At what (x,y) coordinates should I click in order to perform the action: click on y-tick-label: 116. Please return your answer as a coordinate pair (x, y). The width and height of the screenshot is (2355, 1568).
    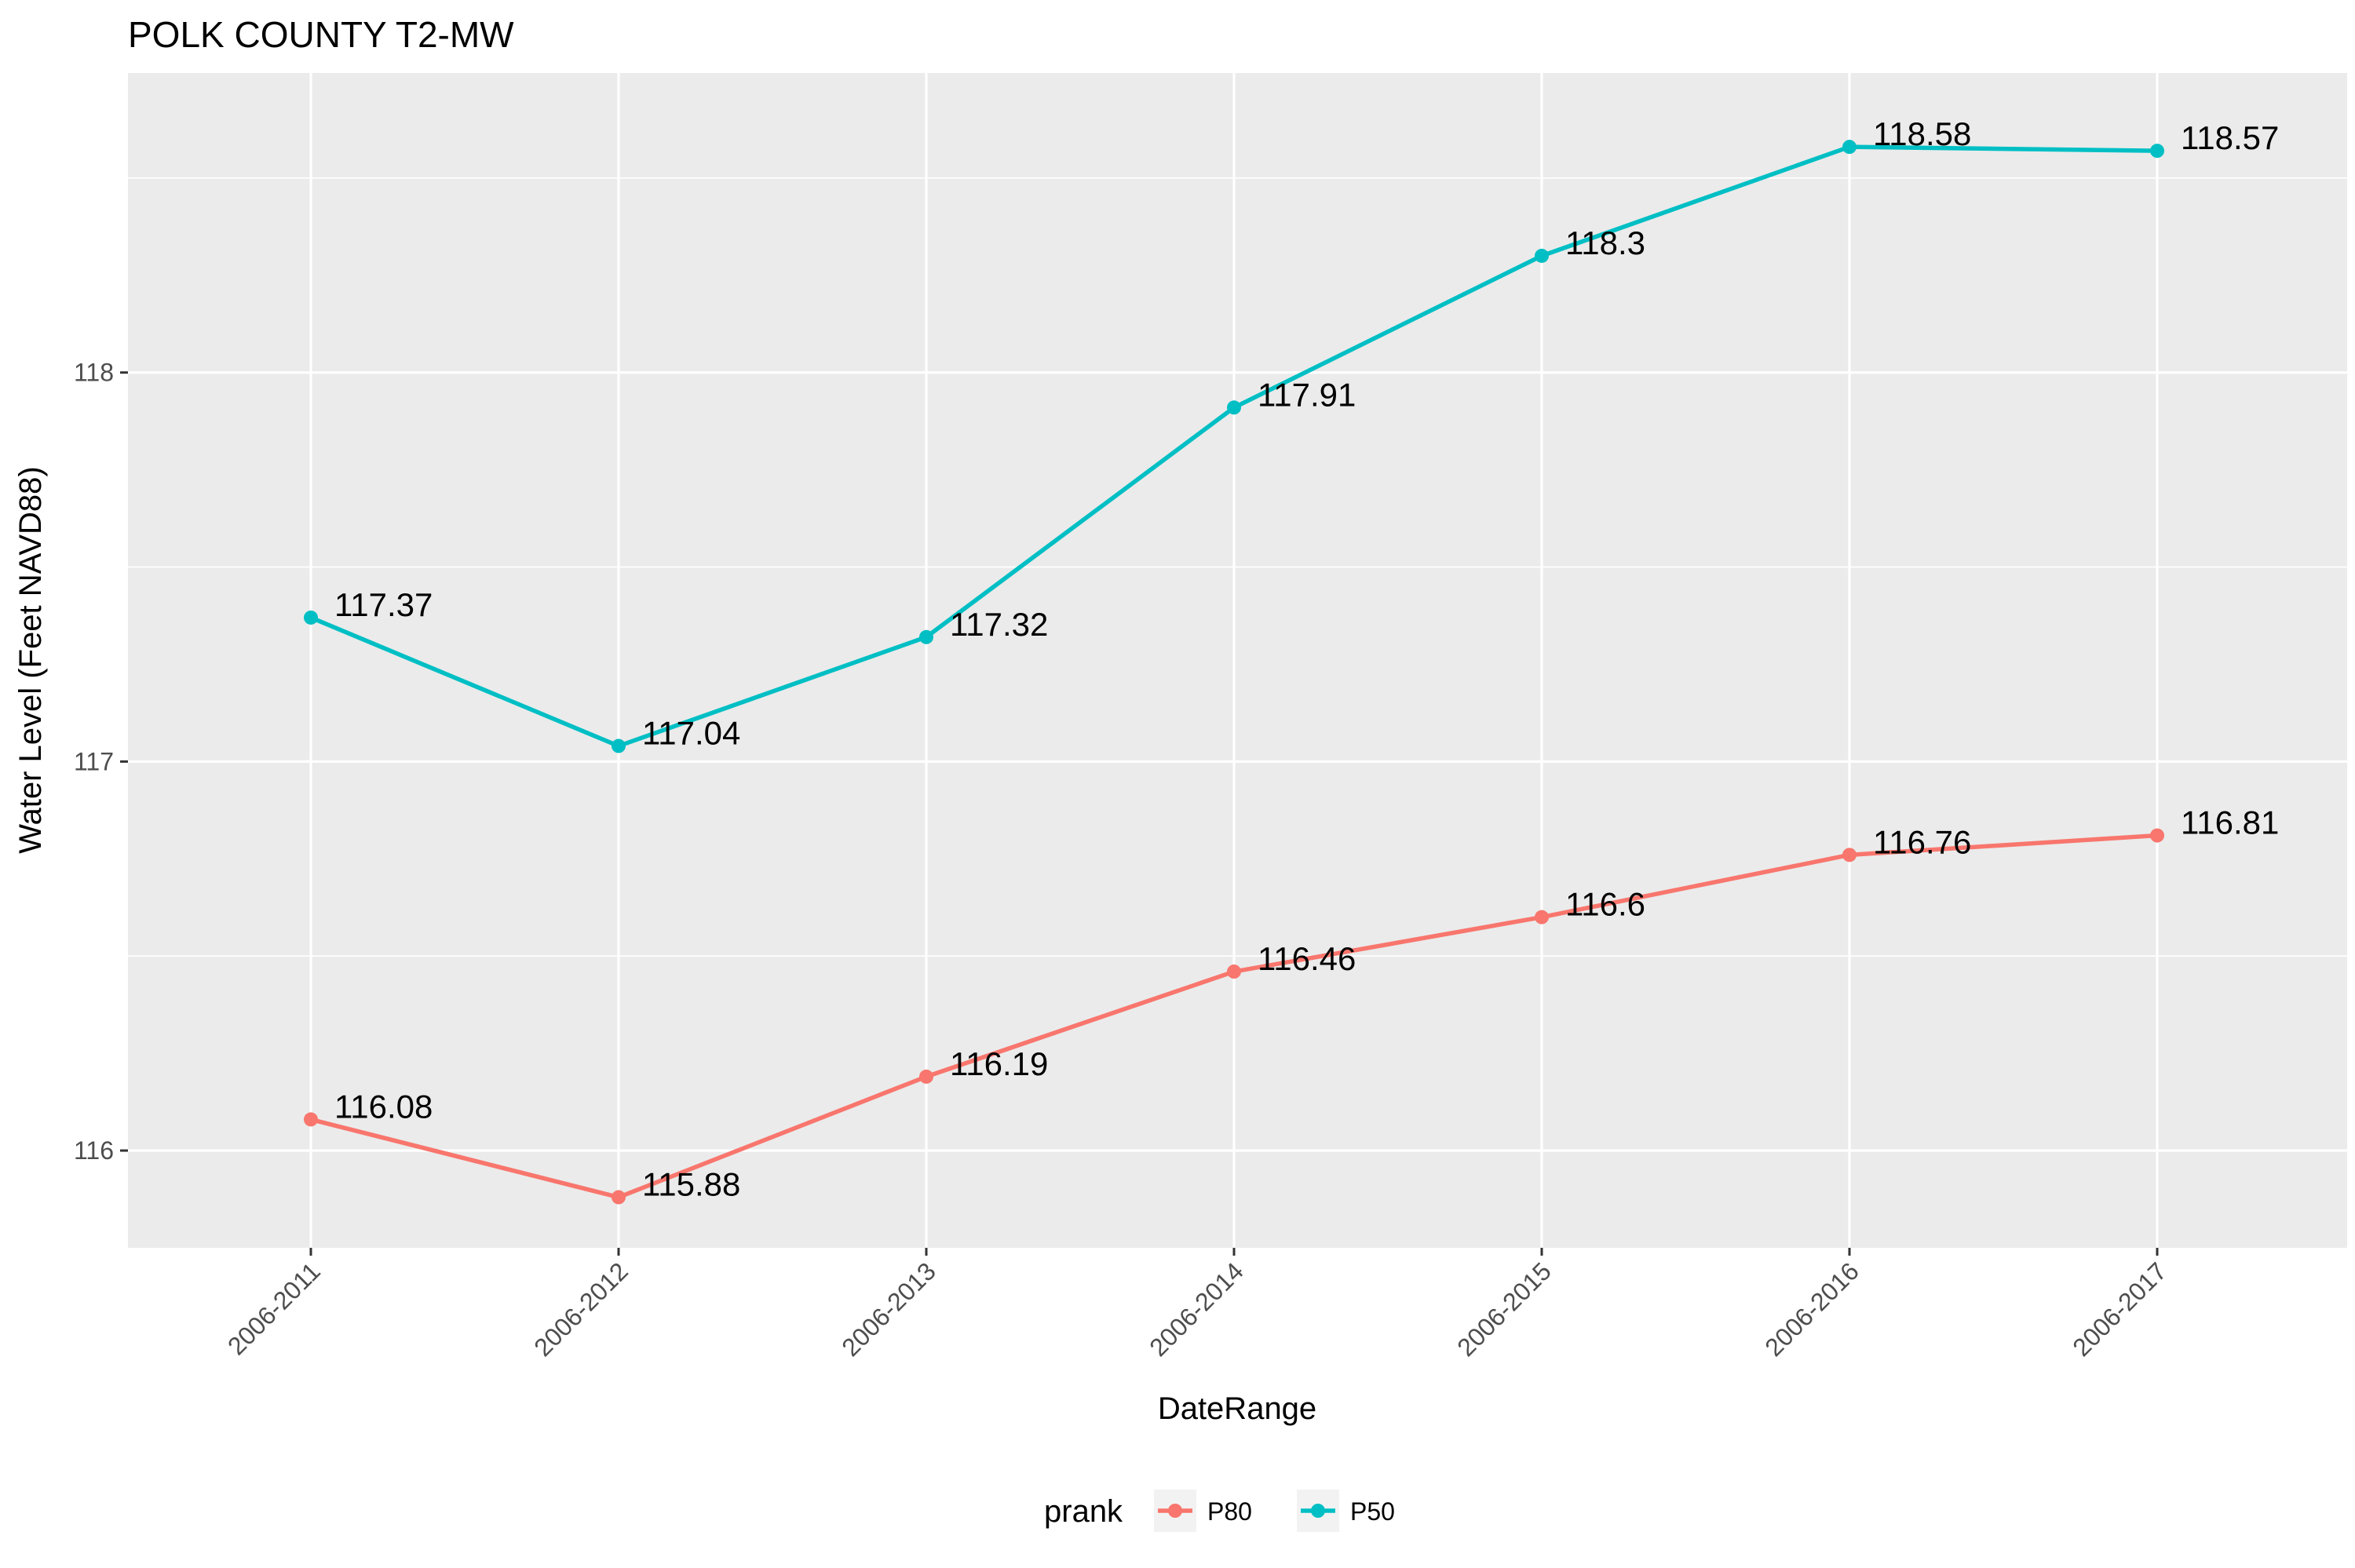
    Looking at the image, I should click on (94, 1150).